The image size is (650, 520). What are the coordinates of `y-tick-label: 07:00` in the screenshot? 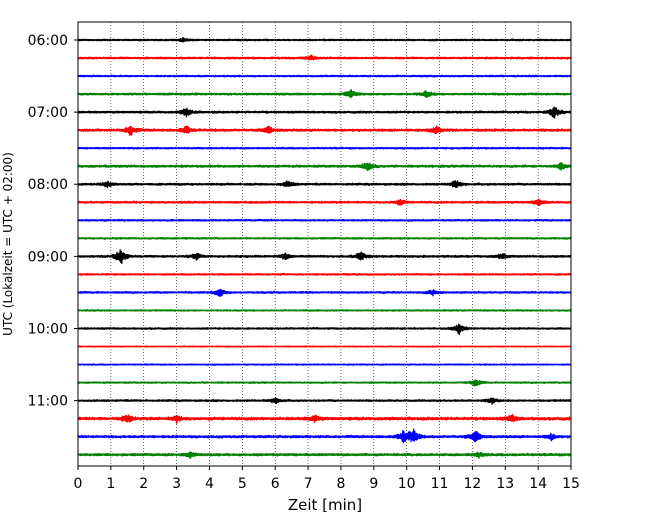 It's located at (48, 113).